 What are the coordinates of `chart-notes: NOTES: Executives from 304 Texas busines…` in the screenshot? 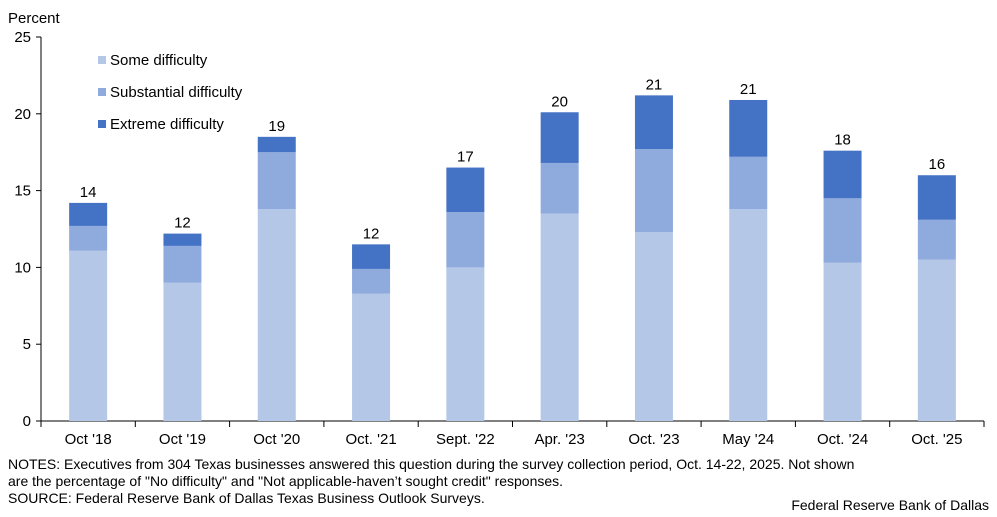 It's located at (498, 481).